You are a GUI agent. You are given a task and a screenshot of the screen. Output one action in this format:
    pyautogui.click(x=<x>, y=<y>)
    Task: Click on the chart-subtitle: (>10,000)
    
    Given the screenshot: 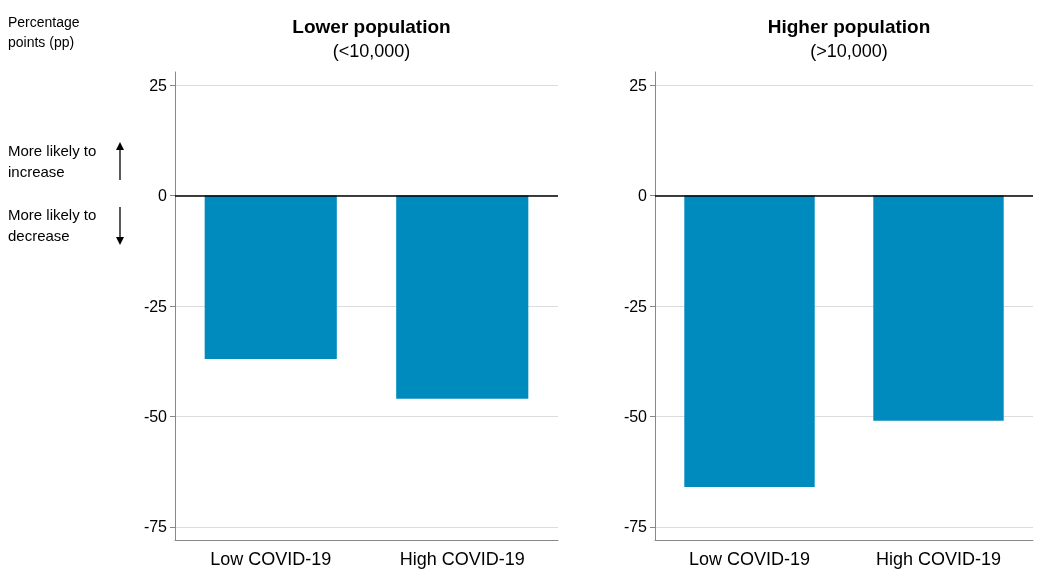 What is the action you would take?
    pyautogui.click(x=849, y=51)
    